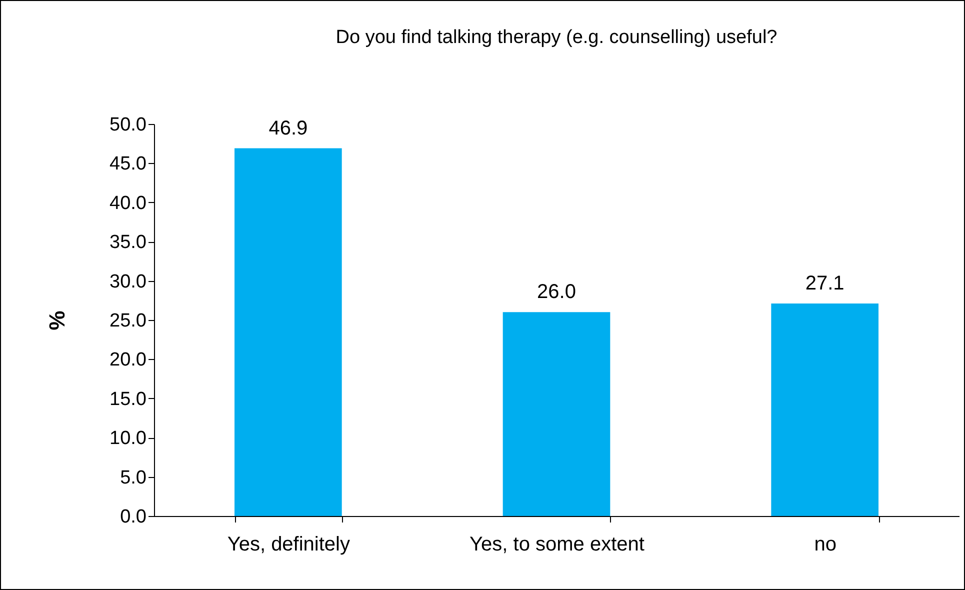 The width and height of the screenshot is (965, 590). I want to click on x-tick-label: Yes, definitely, so click(288, 545).